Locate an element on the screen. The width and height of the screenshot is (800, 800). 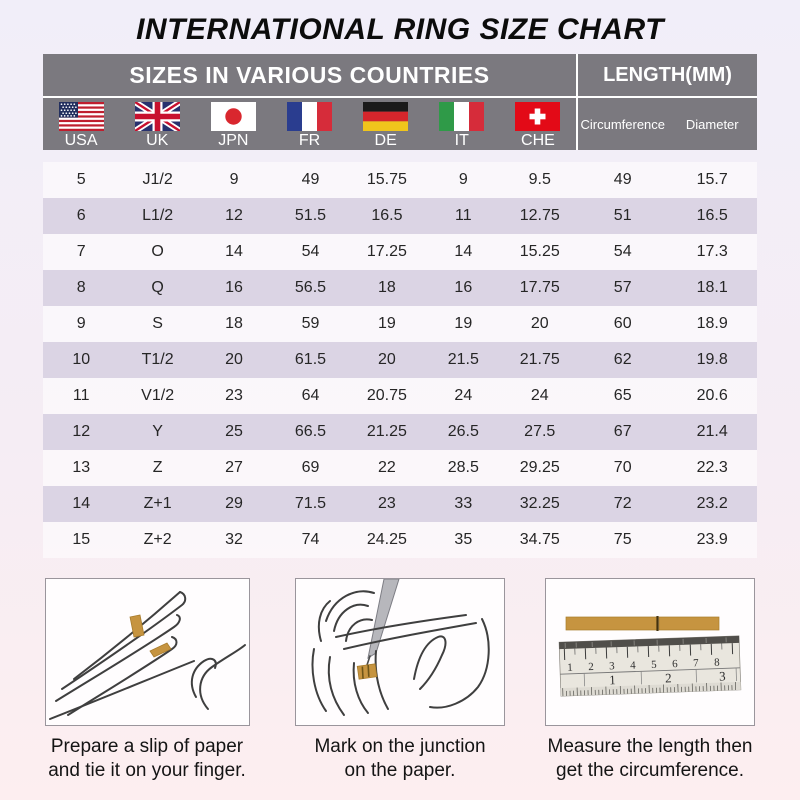
germany-flag-icon is located at coordinates (386, 116).